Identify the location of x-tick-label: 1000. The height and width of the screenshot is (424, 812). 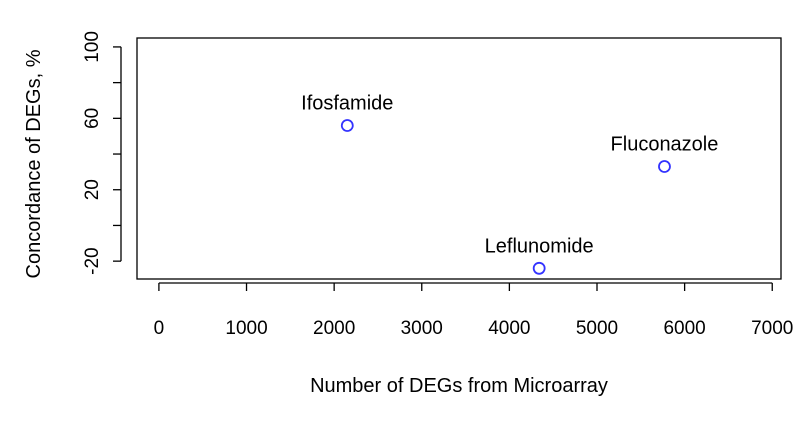
(246, 328).